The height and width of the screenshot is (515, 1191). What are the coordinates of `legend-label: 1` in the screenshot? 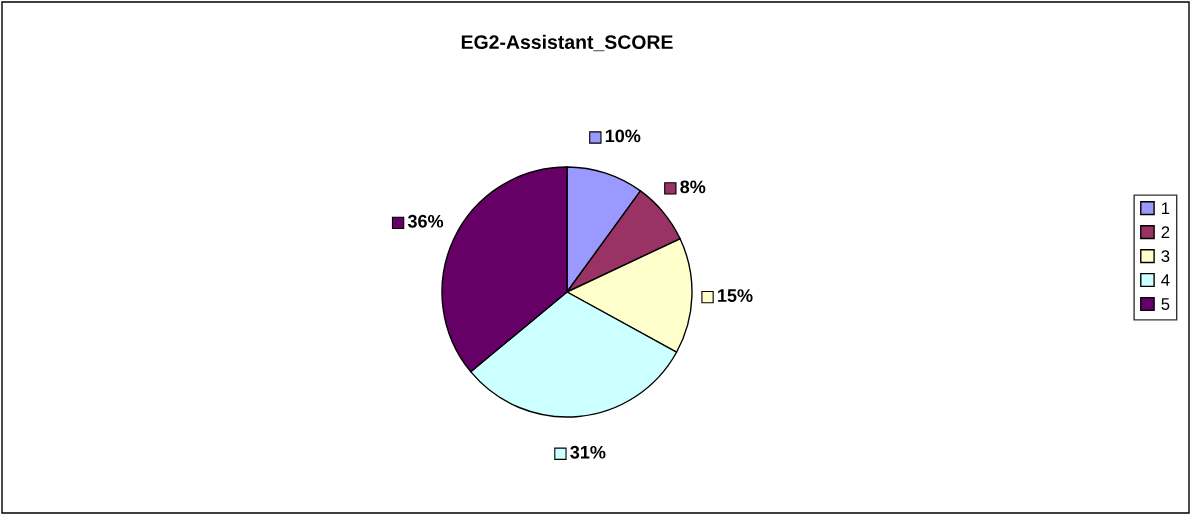 It's located at (1166, 208).